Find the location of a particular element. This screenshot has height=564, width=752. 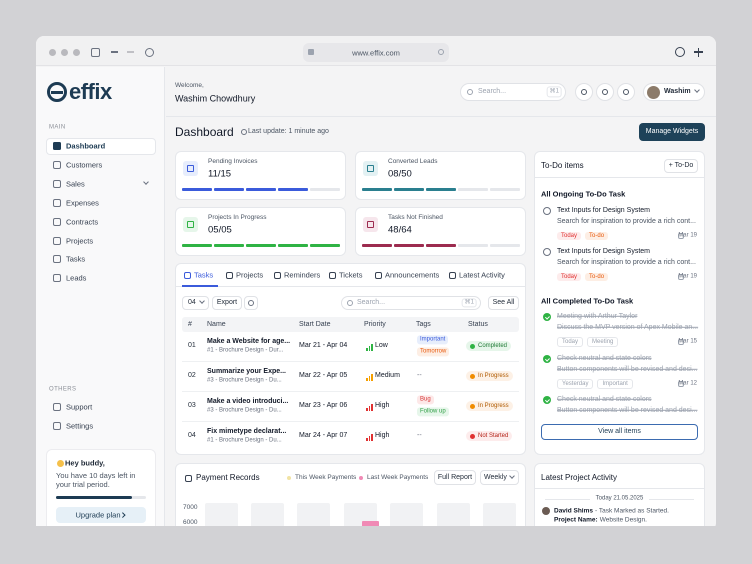

view-all-button is located at coordinates (619, 432).